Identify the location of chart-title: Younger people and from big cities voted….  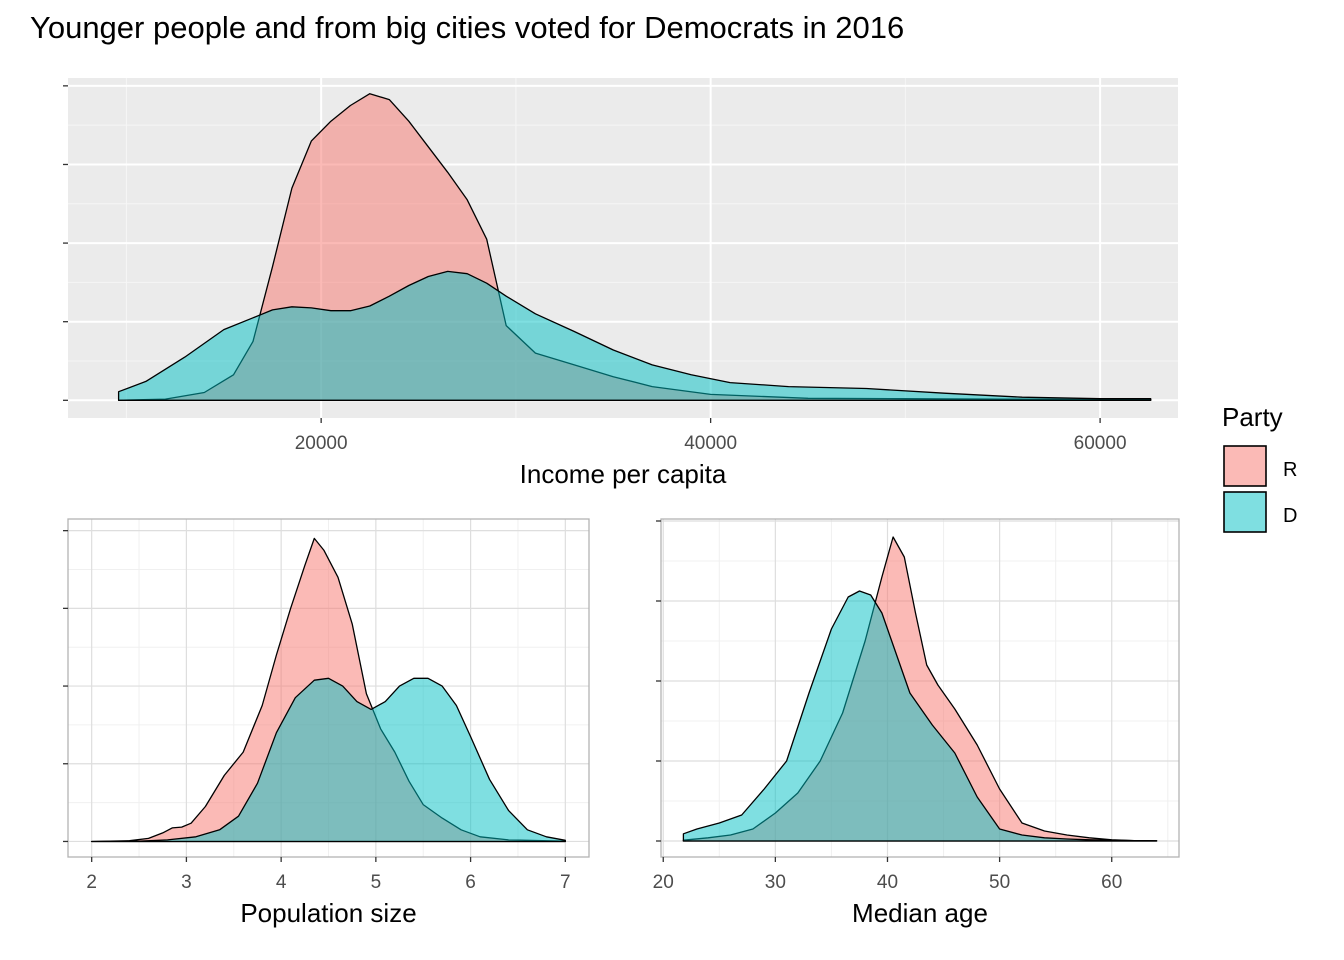
(467, 27).